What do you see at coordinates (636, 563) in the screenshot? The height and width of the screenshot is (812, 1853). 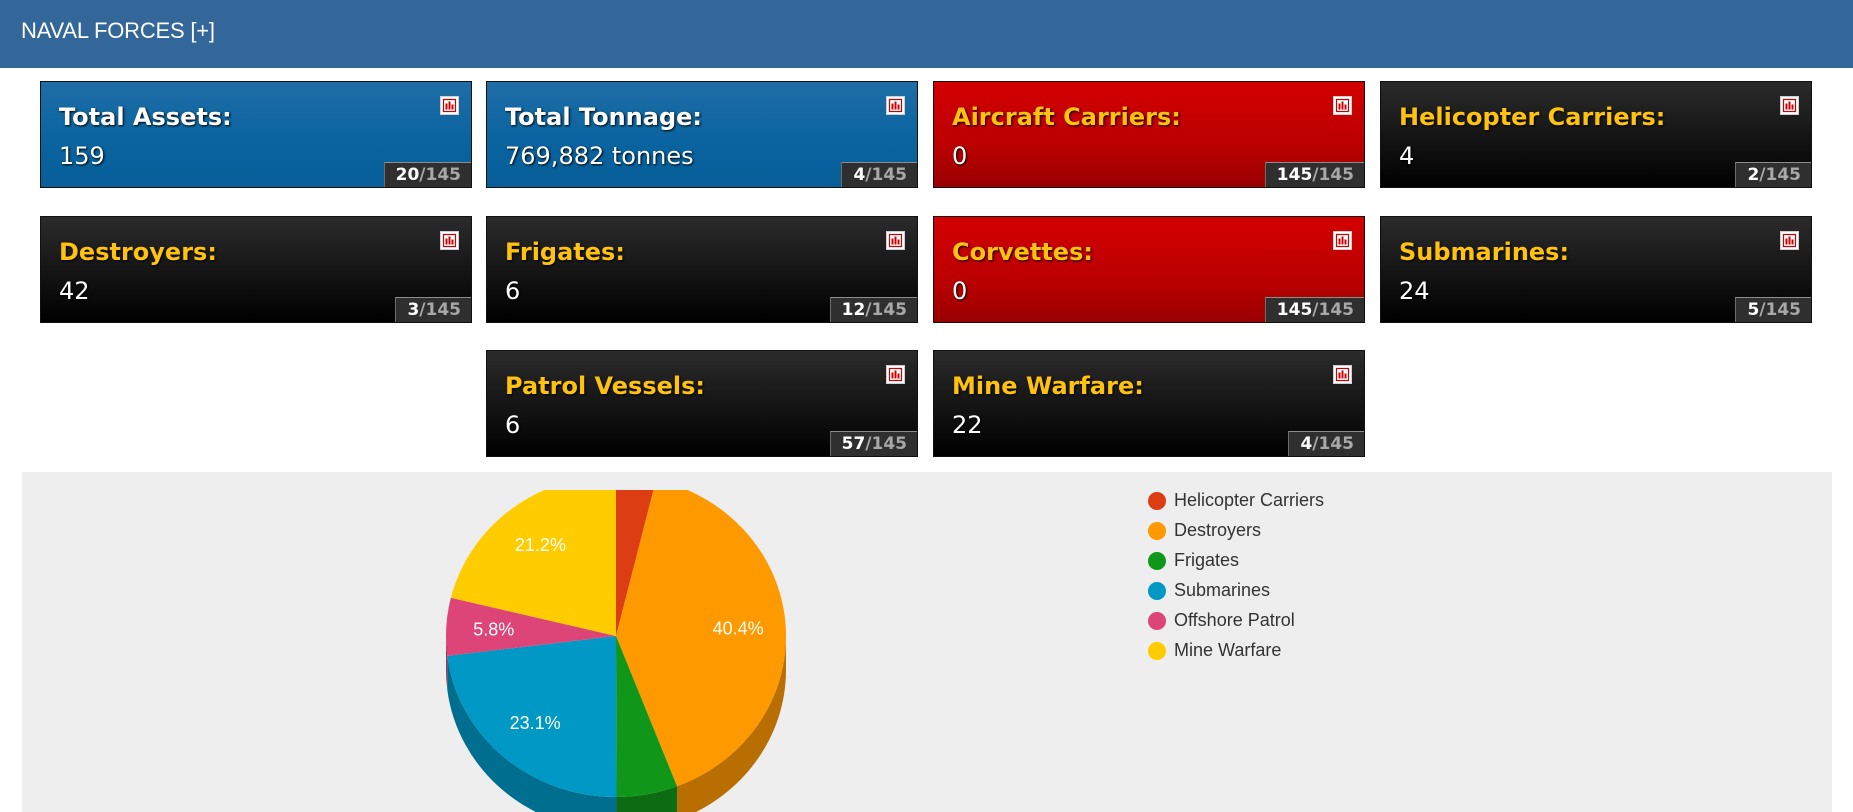 I see `pie-slice-helicopter-carriers` at bounding box center [636, 563].